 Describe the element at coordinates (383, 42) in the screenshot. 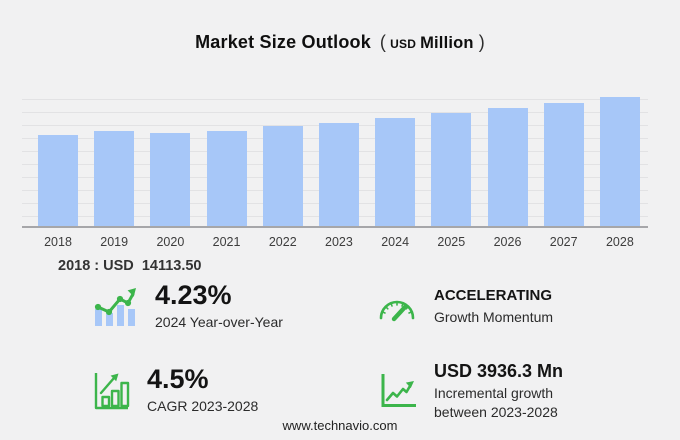

I see `title-paren-open: (` at that location.